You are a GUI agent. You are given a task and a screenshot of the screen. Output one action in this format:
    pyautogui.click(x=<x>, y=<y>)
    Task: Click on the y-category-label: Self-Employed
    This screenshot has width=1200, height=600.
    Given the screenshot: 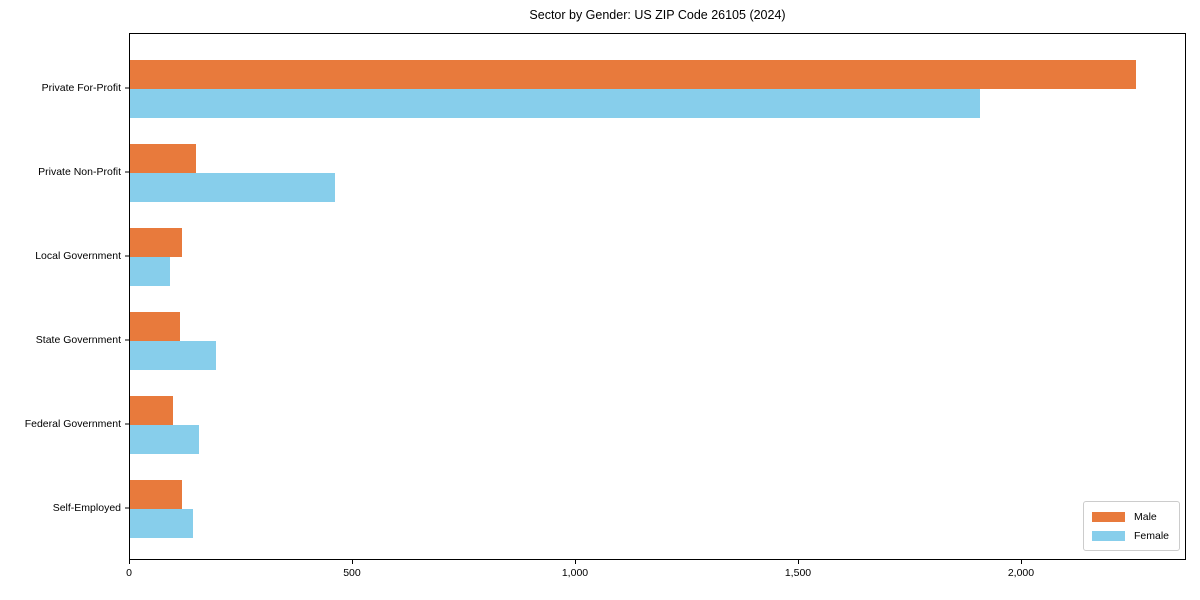 What is the action you would take?
    pyautogui.click(x=86, y=508)
    